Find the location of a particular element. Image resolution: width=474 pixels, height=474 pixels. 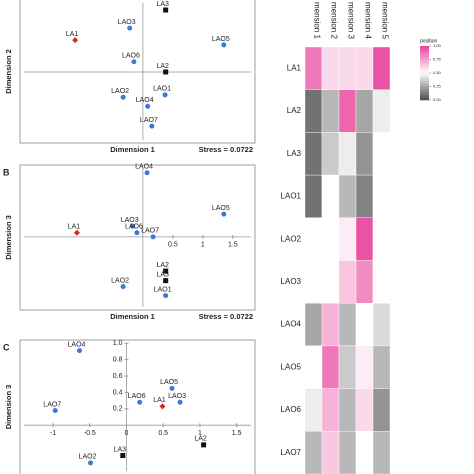

y-tick-label: 0.4 is located at coordinates (118, 392).